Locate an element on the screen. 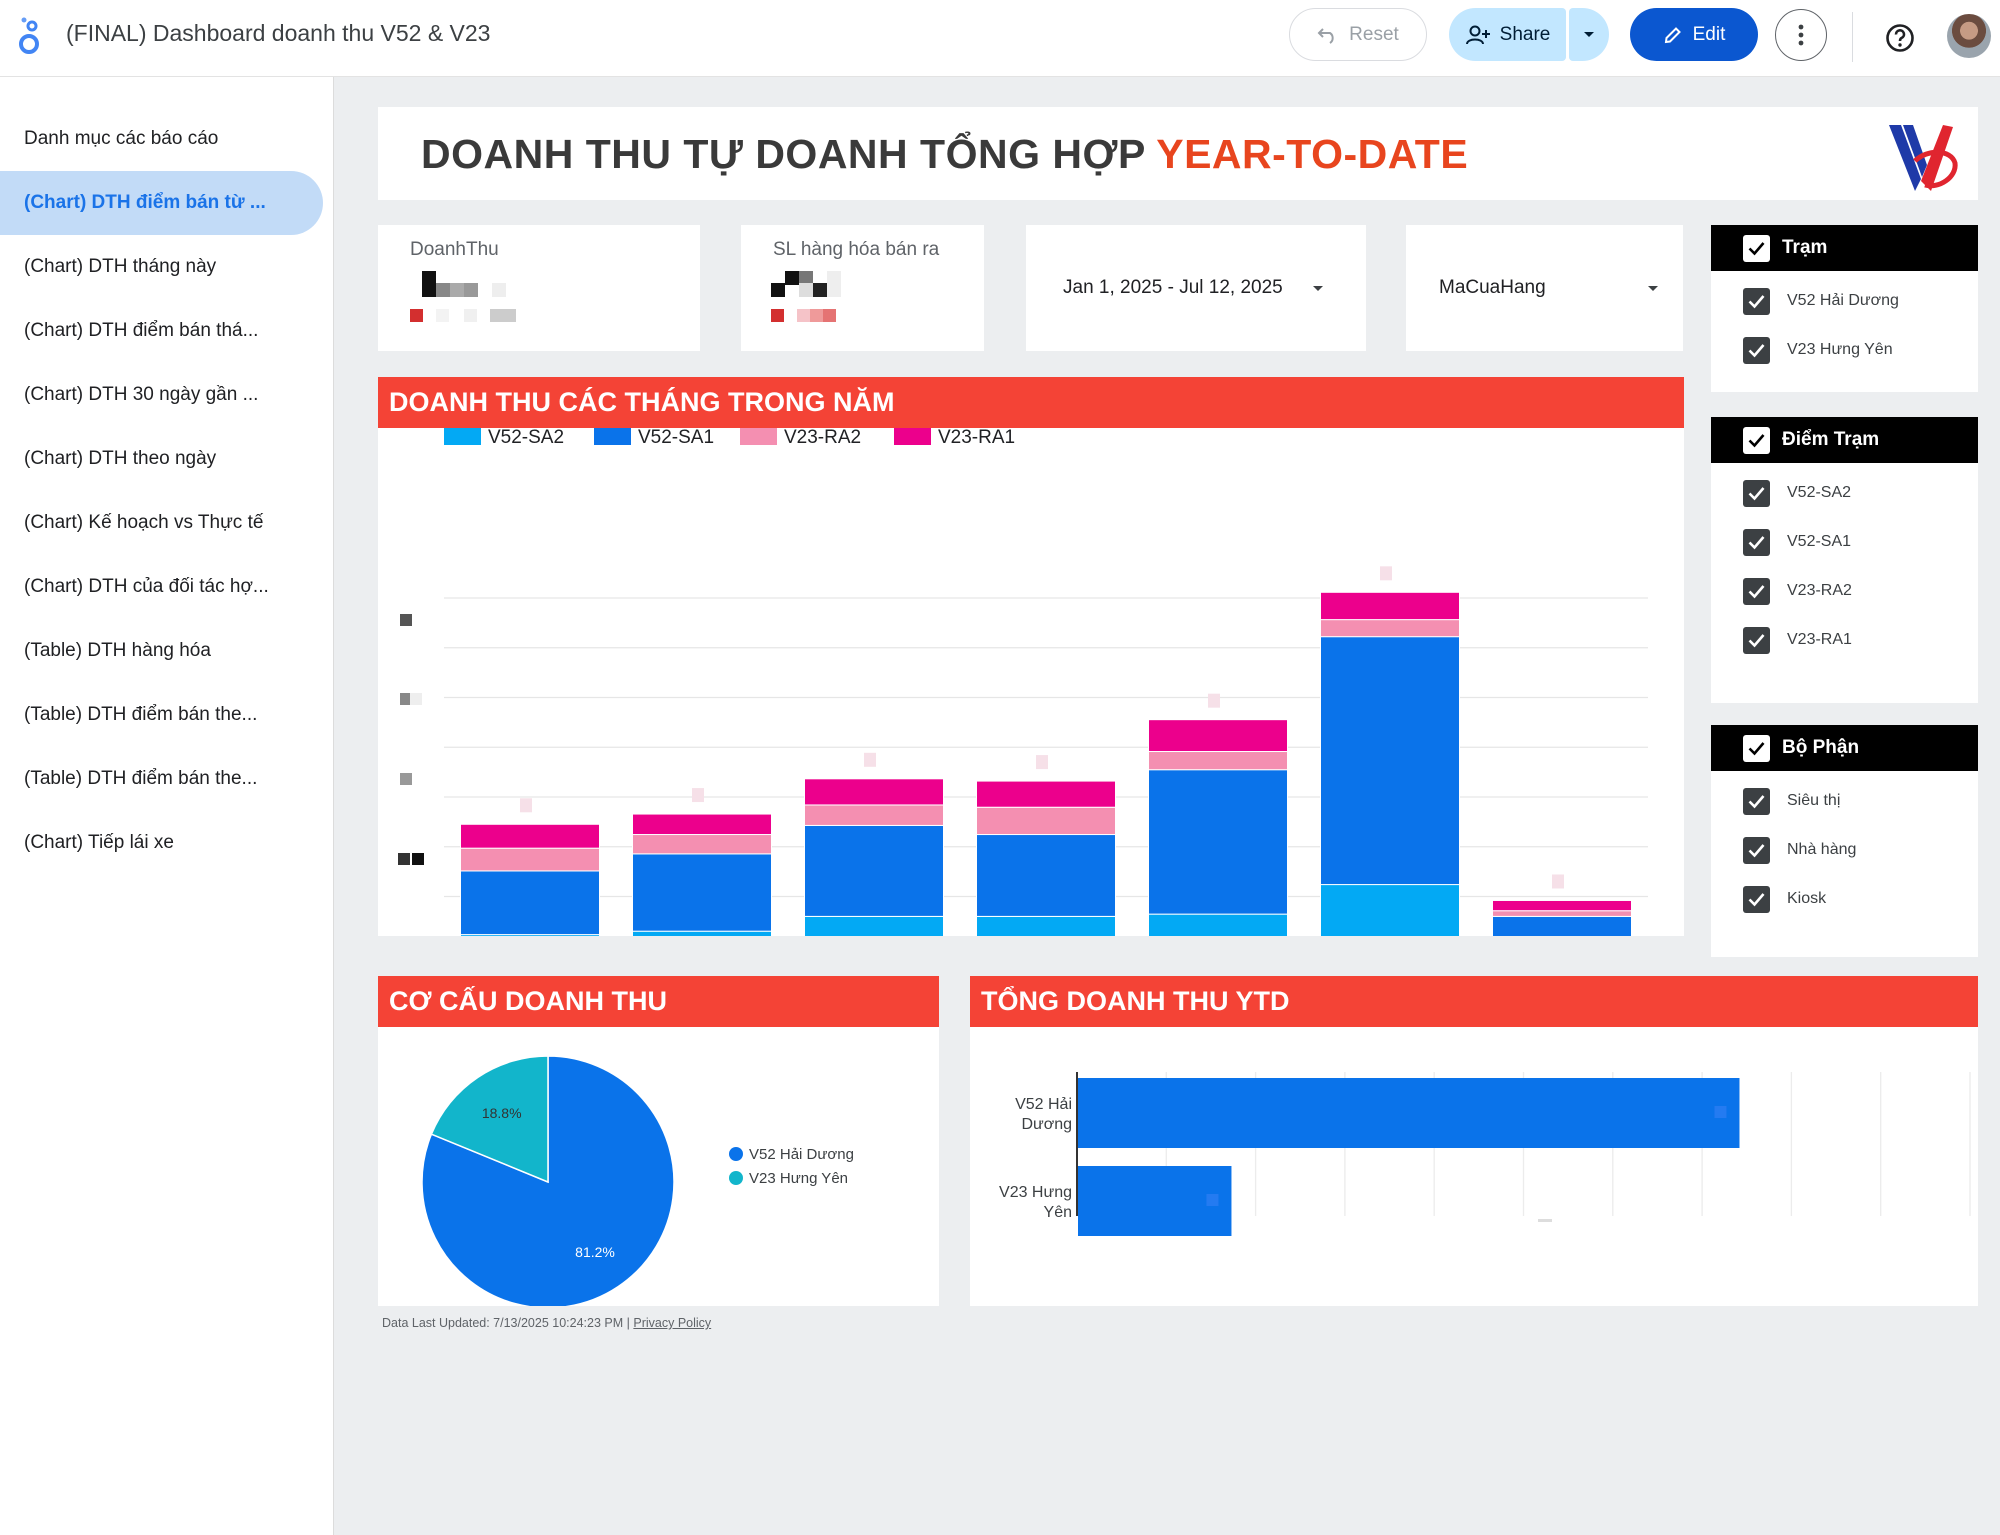 This screenshot has width=2000, height=1535. filter-header-diem-tram: Điểm Trạm is located at coordinates (1844, 440).